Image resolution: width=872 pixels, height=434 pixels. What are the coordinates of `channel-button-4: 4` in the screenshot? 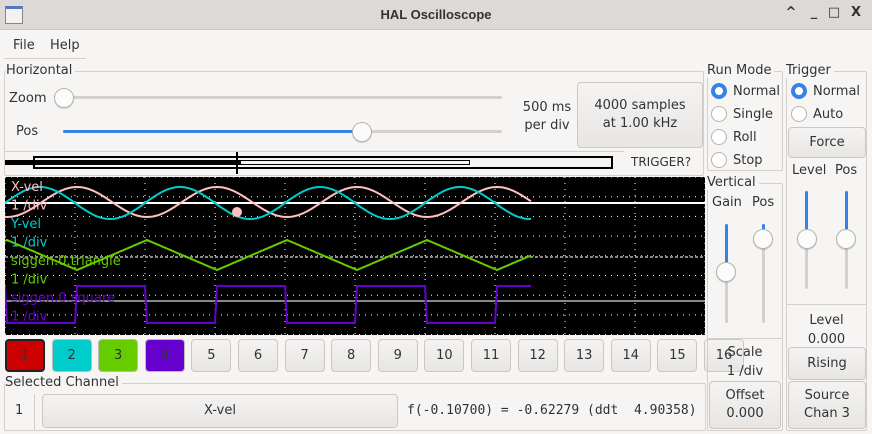 It's located at (164, 355).